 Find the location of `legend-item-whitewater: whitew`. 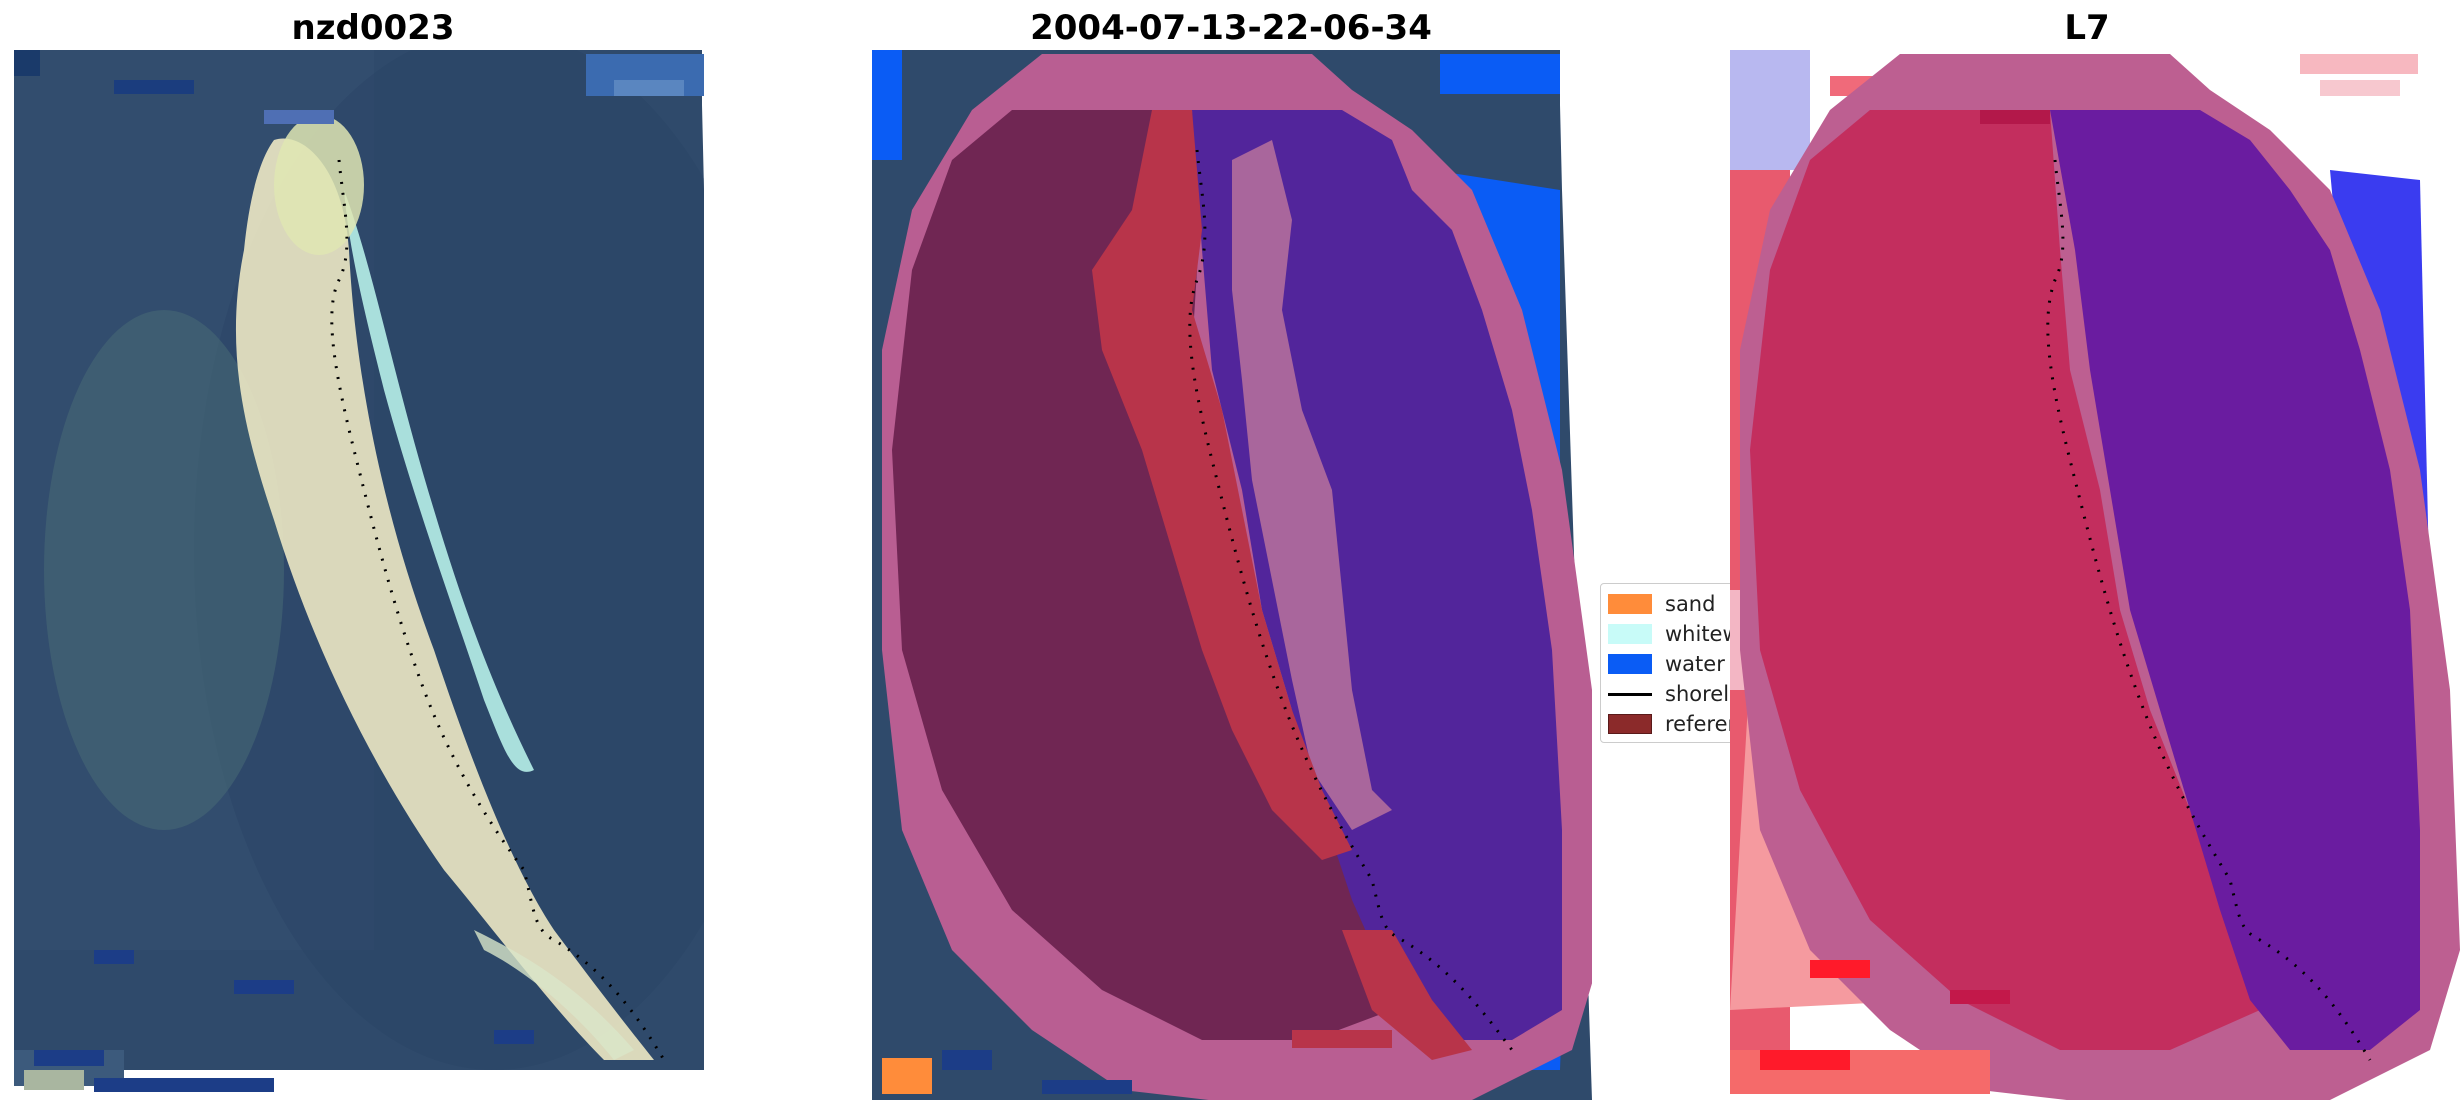

legend-item-whitewater: whitew is located at coordinates (1667, 634).